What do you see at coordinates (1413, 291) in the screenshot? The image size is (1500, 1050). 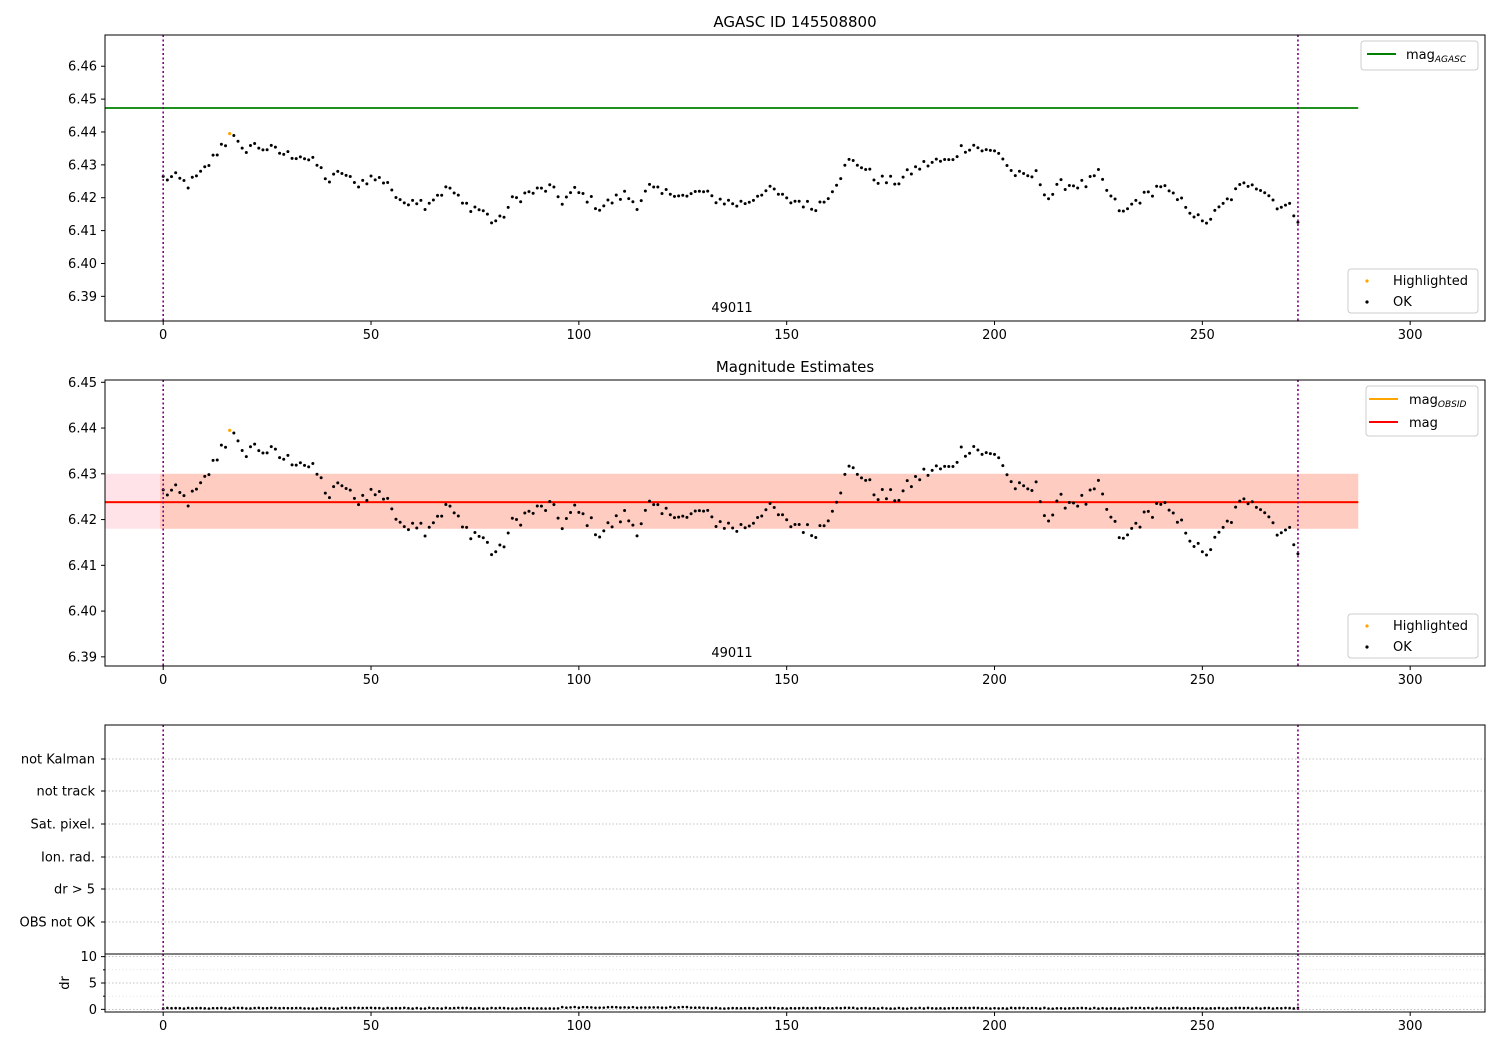 I see `legend-box` at bounding box center [1413, 291].